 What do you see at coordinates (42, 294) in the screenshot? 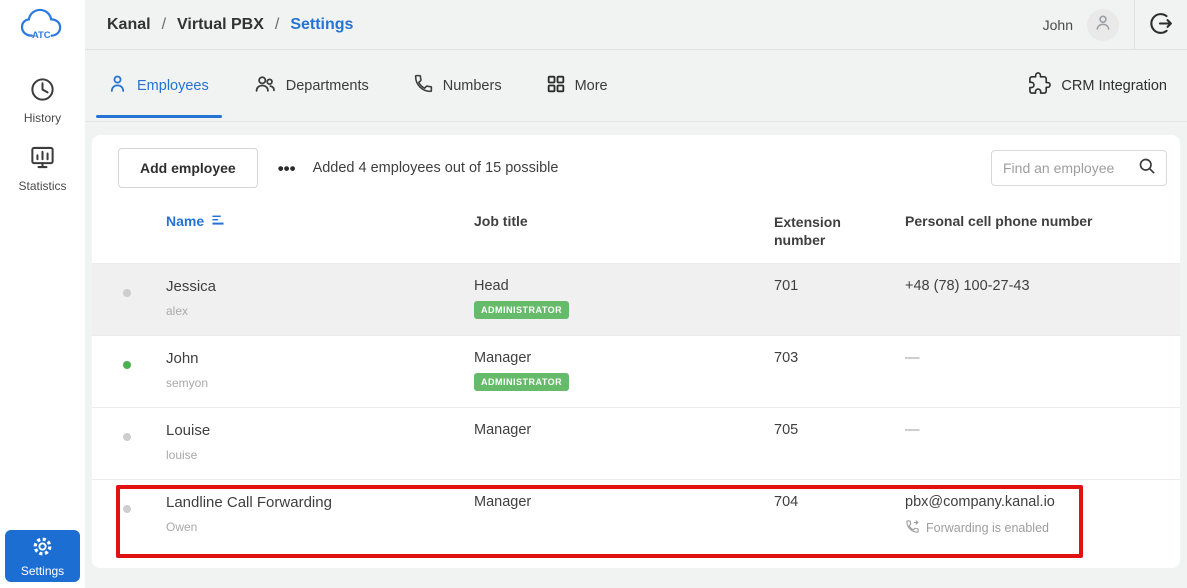
I see `sidebar: ATC History Statistics Settings` at bounding box center [42, 294].